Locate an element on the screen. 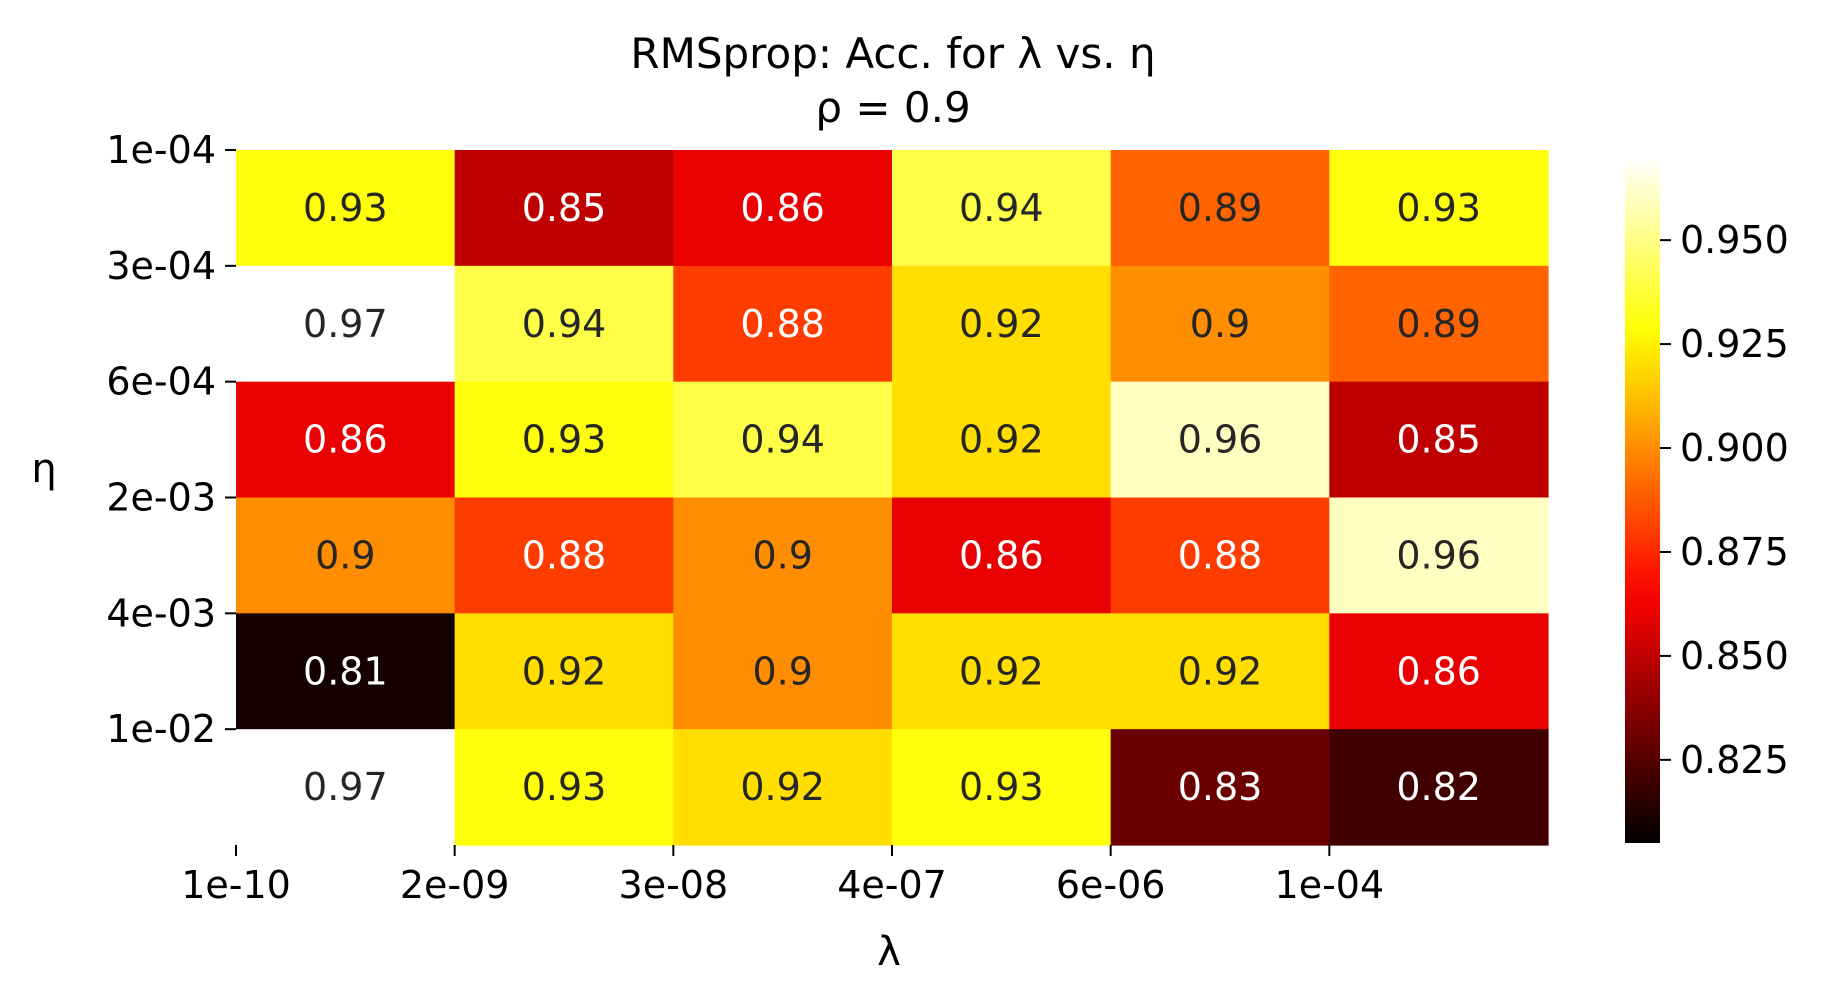 The height and width of the screenshot is (1001, 1830). colorbar is located at coordinates (1642, 500).